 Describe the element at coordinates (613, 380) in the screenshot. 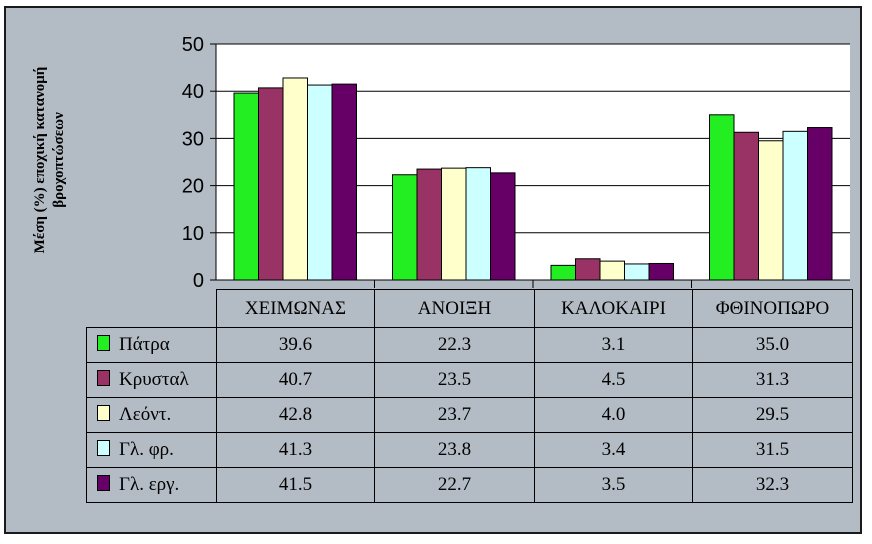

I see `data-label: 4.5` at that location.